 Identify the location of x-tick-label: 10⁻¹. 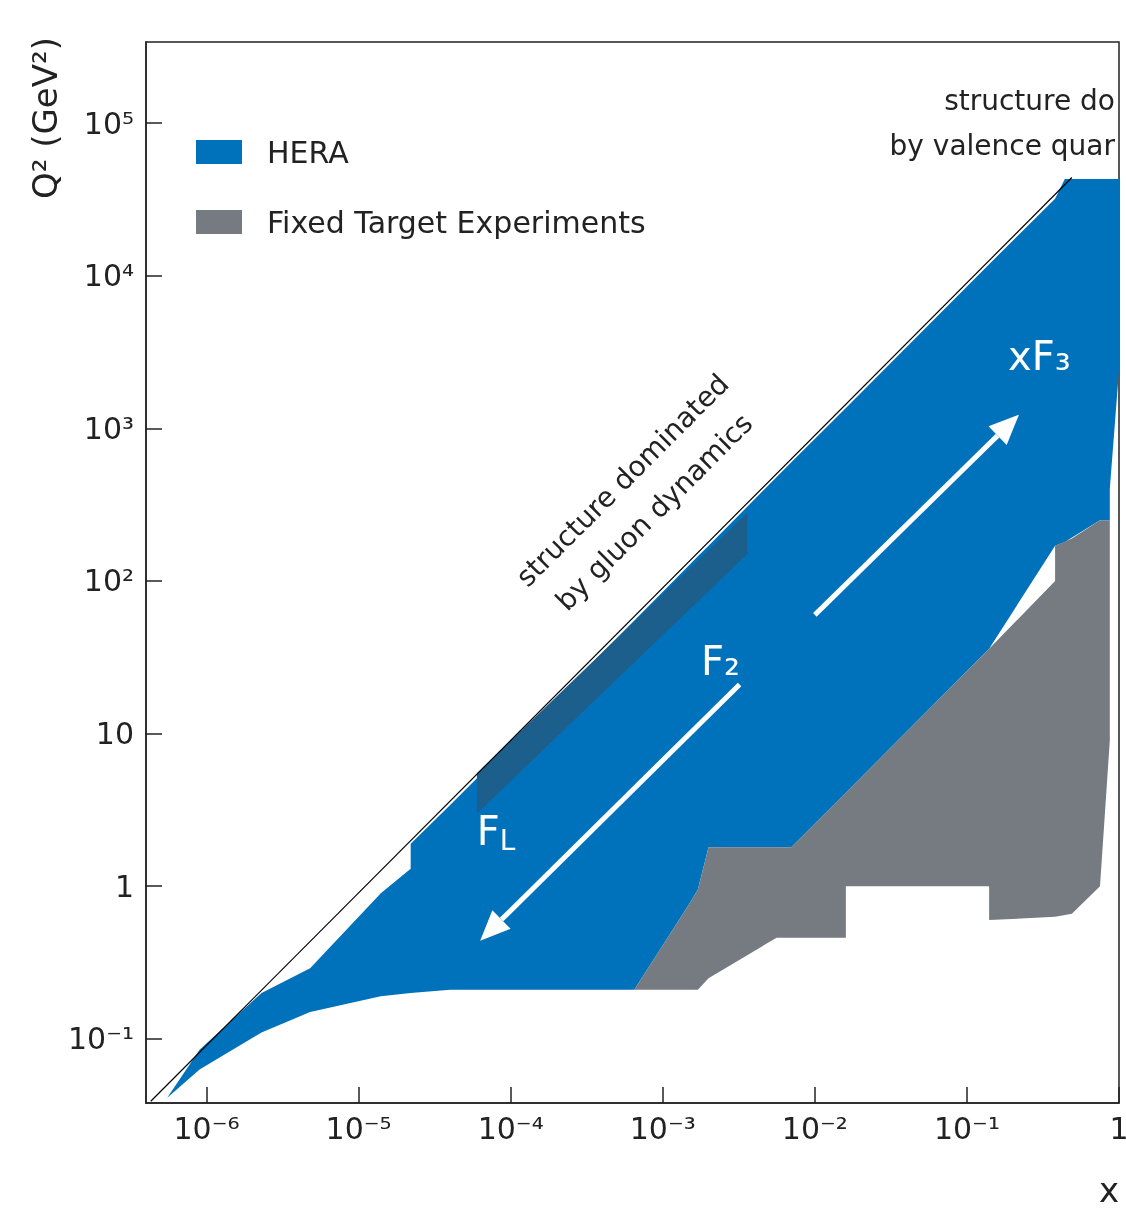
(966, 1128).